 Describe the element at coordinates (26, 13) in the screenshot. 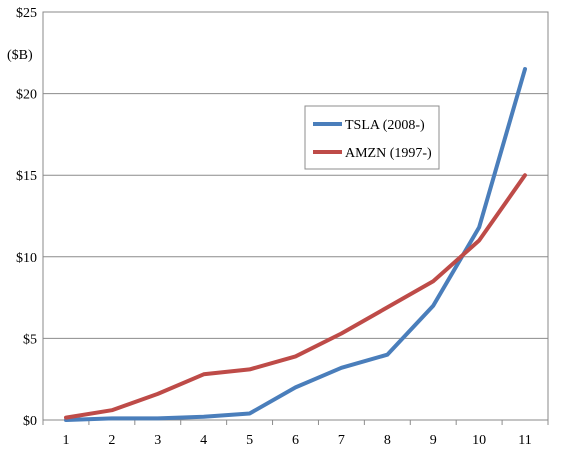

I see `y-tick-label: $25` at that location.